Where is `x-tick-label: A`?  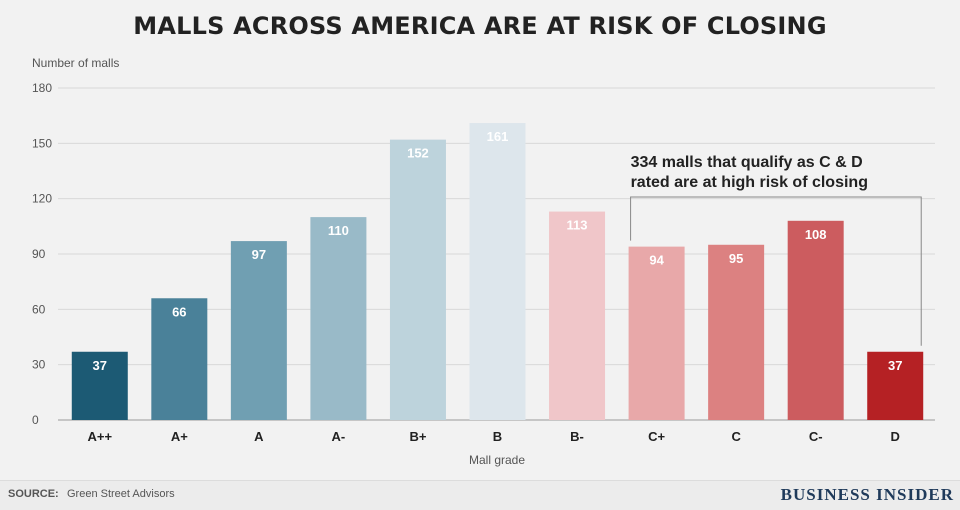
x-tick-label: A is located at coordinates (259, 436).